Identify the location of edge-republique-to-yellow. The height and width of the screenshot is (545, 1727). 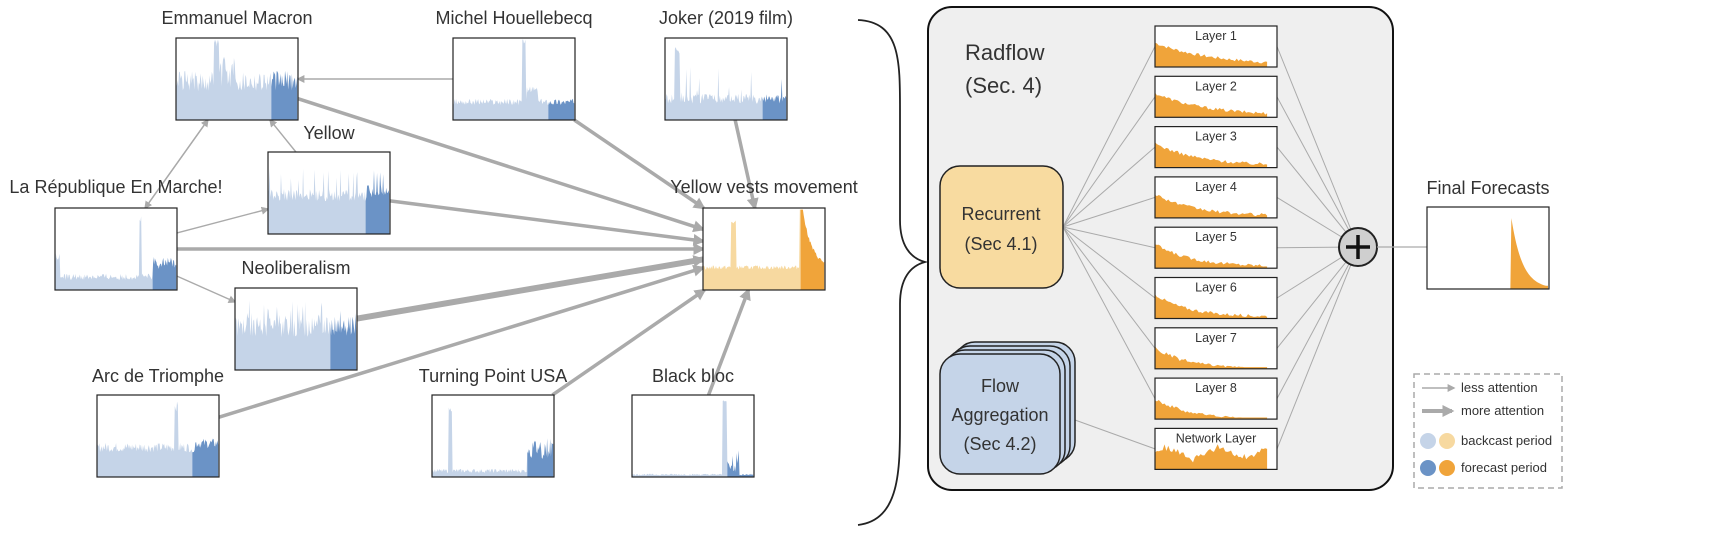
(223, 220).